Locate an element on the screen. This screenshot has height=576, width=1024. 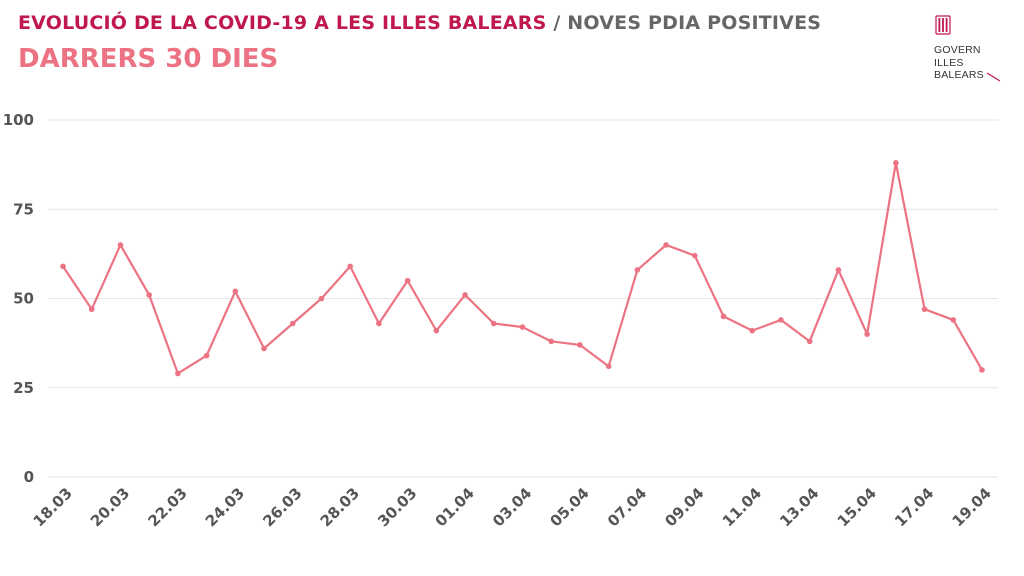
logo-slash-icon is located at coordinates (993, 77).